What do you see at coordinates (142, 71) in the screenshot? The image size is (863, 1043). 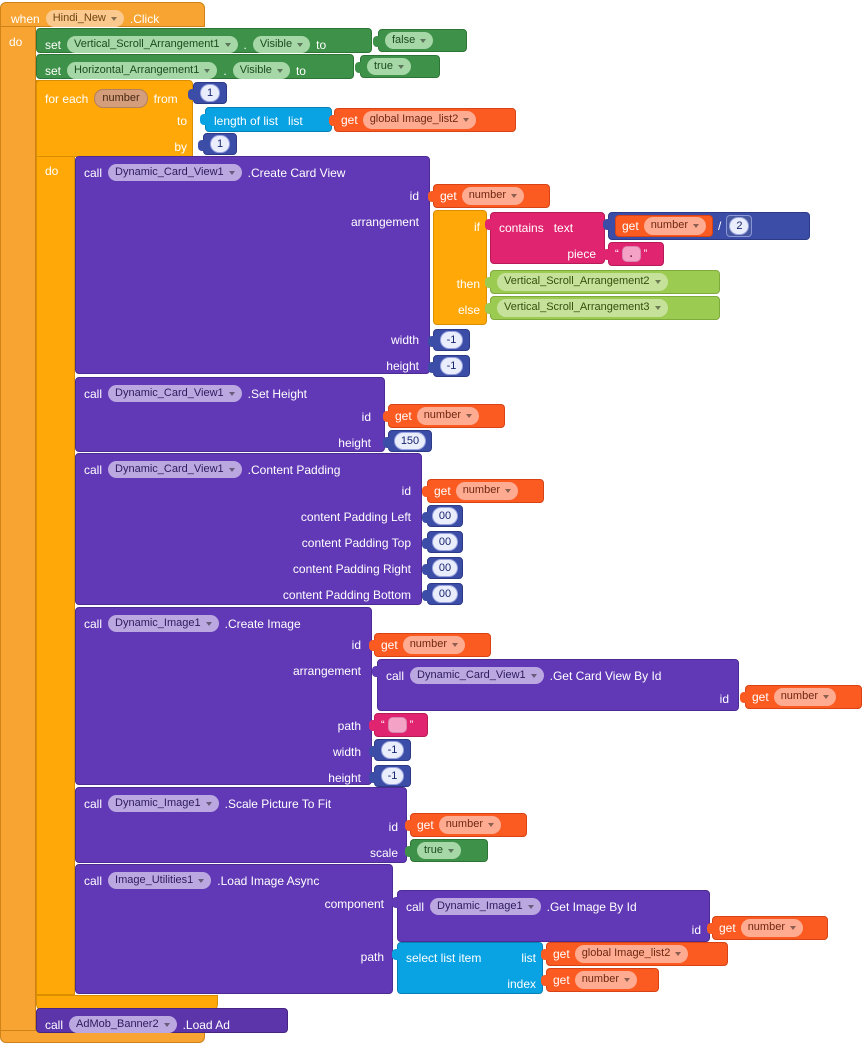 I see `component-dropdown-ha1: Horizontal_Arrangement1` at bounding box center [142, 71].